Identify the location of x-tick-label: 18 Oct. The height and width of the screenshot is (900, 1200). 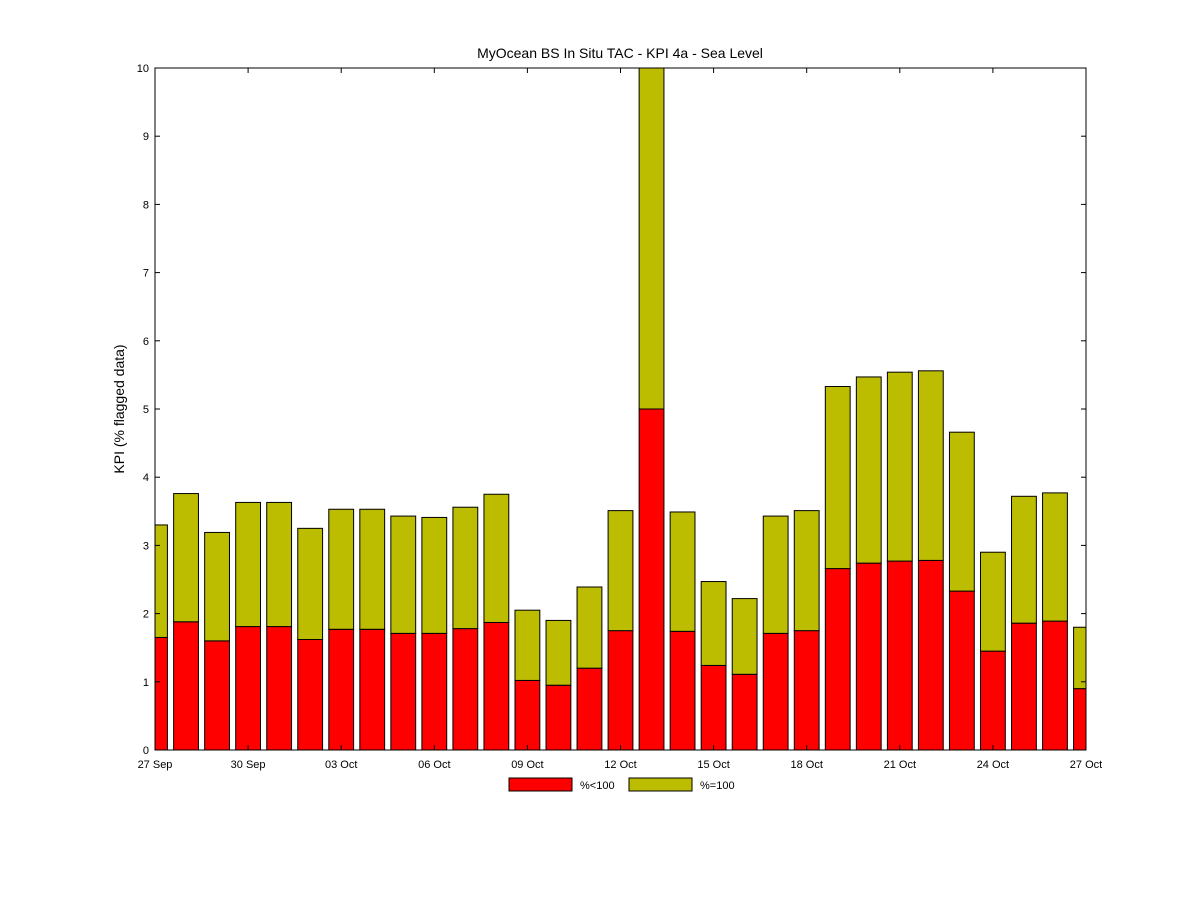
(806, 765).